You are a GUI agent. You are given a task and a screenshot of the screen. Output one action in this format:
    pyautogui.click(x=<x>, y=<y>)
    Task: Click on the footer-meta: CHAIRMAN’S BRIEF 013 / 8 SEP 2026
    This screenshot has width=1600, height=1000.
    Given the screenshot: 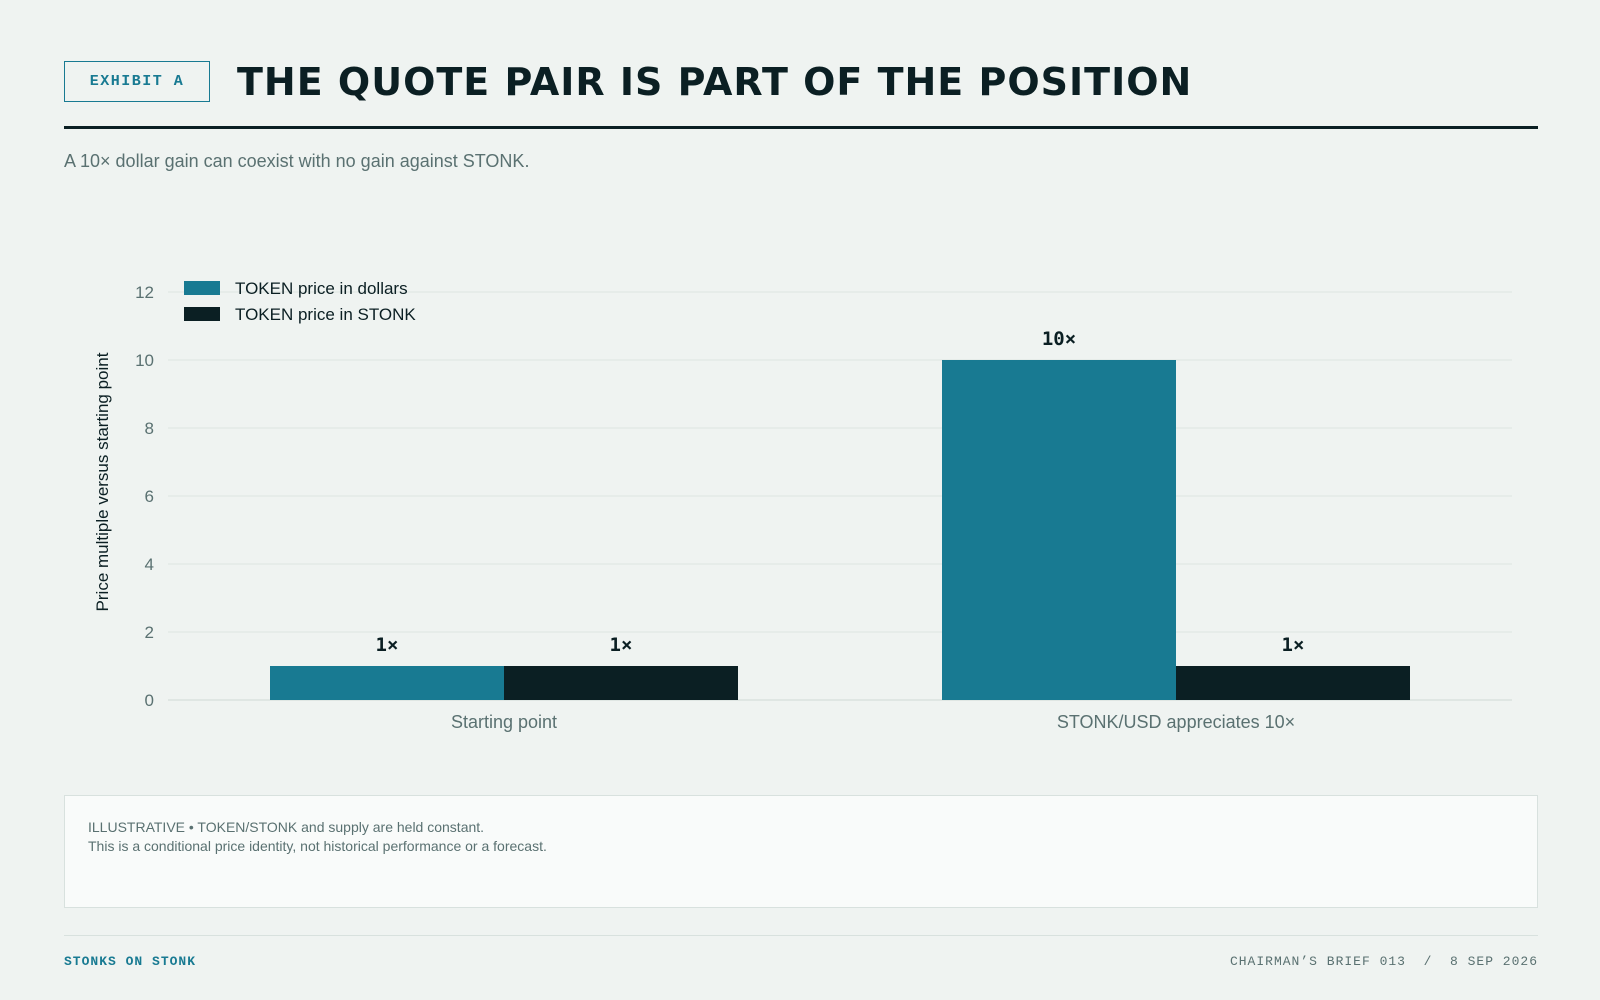 What is the action you would take?
    pyautogui.click(x=1383, y=961)
    